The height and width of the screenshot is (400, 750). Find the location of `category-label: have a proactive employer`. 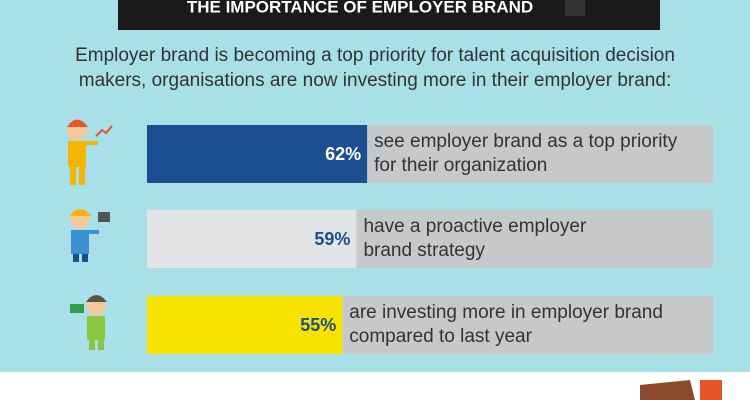

category-label: have a proactive employer is located at coordinates (475, 226).